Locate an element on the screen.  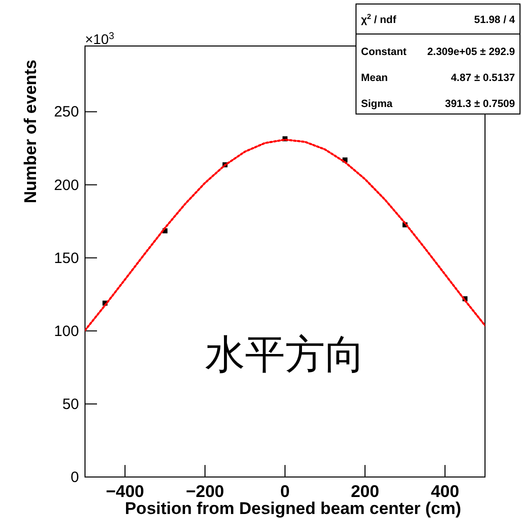
annotation: Constant is located at coordinates (384, 52).